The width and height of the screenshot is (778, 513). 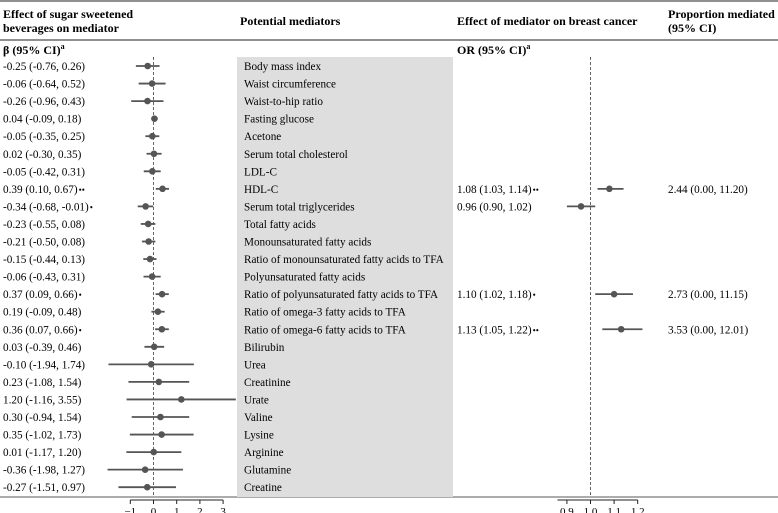 I want to click on left-axis-tick-label: 1, so click(x=177, y=509).